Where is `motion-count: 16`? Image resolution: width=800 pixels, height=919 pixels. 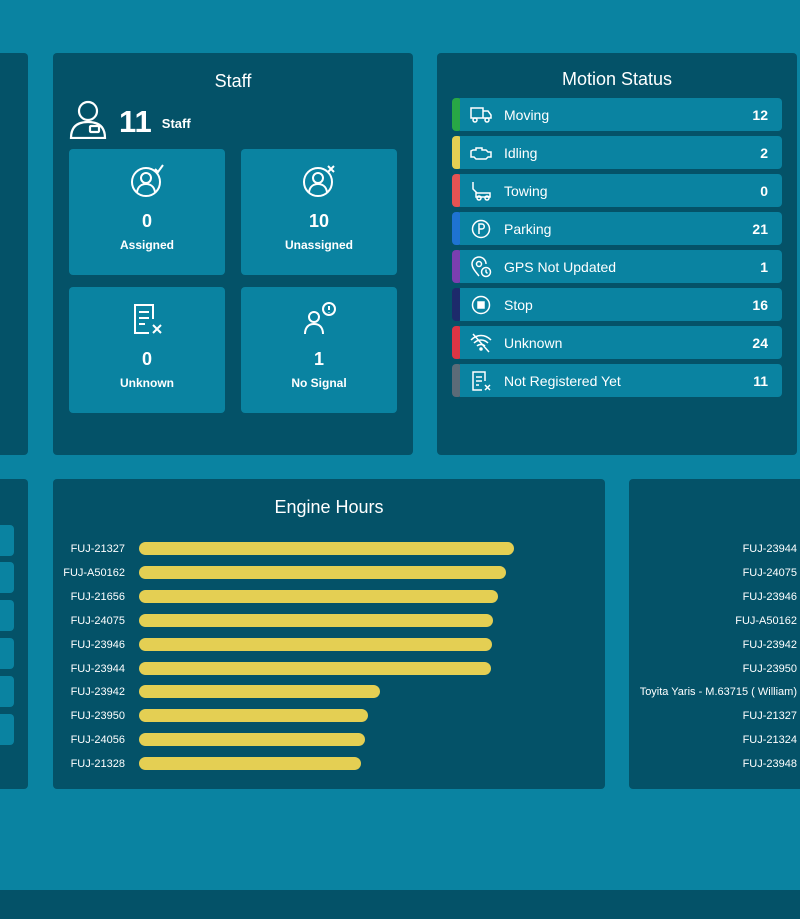 motion-count: 16 is located at coordinates (760, 304).